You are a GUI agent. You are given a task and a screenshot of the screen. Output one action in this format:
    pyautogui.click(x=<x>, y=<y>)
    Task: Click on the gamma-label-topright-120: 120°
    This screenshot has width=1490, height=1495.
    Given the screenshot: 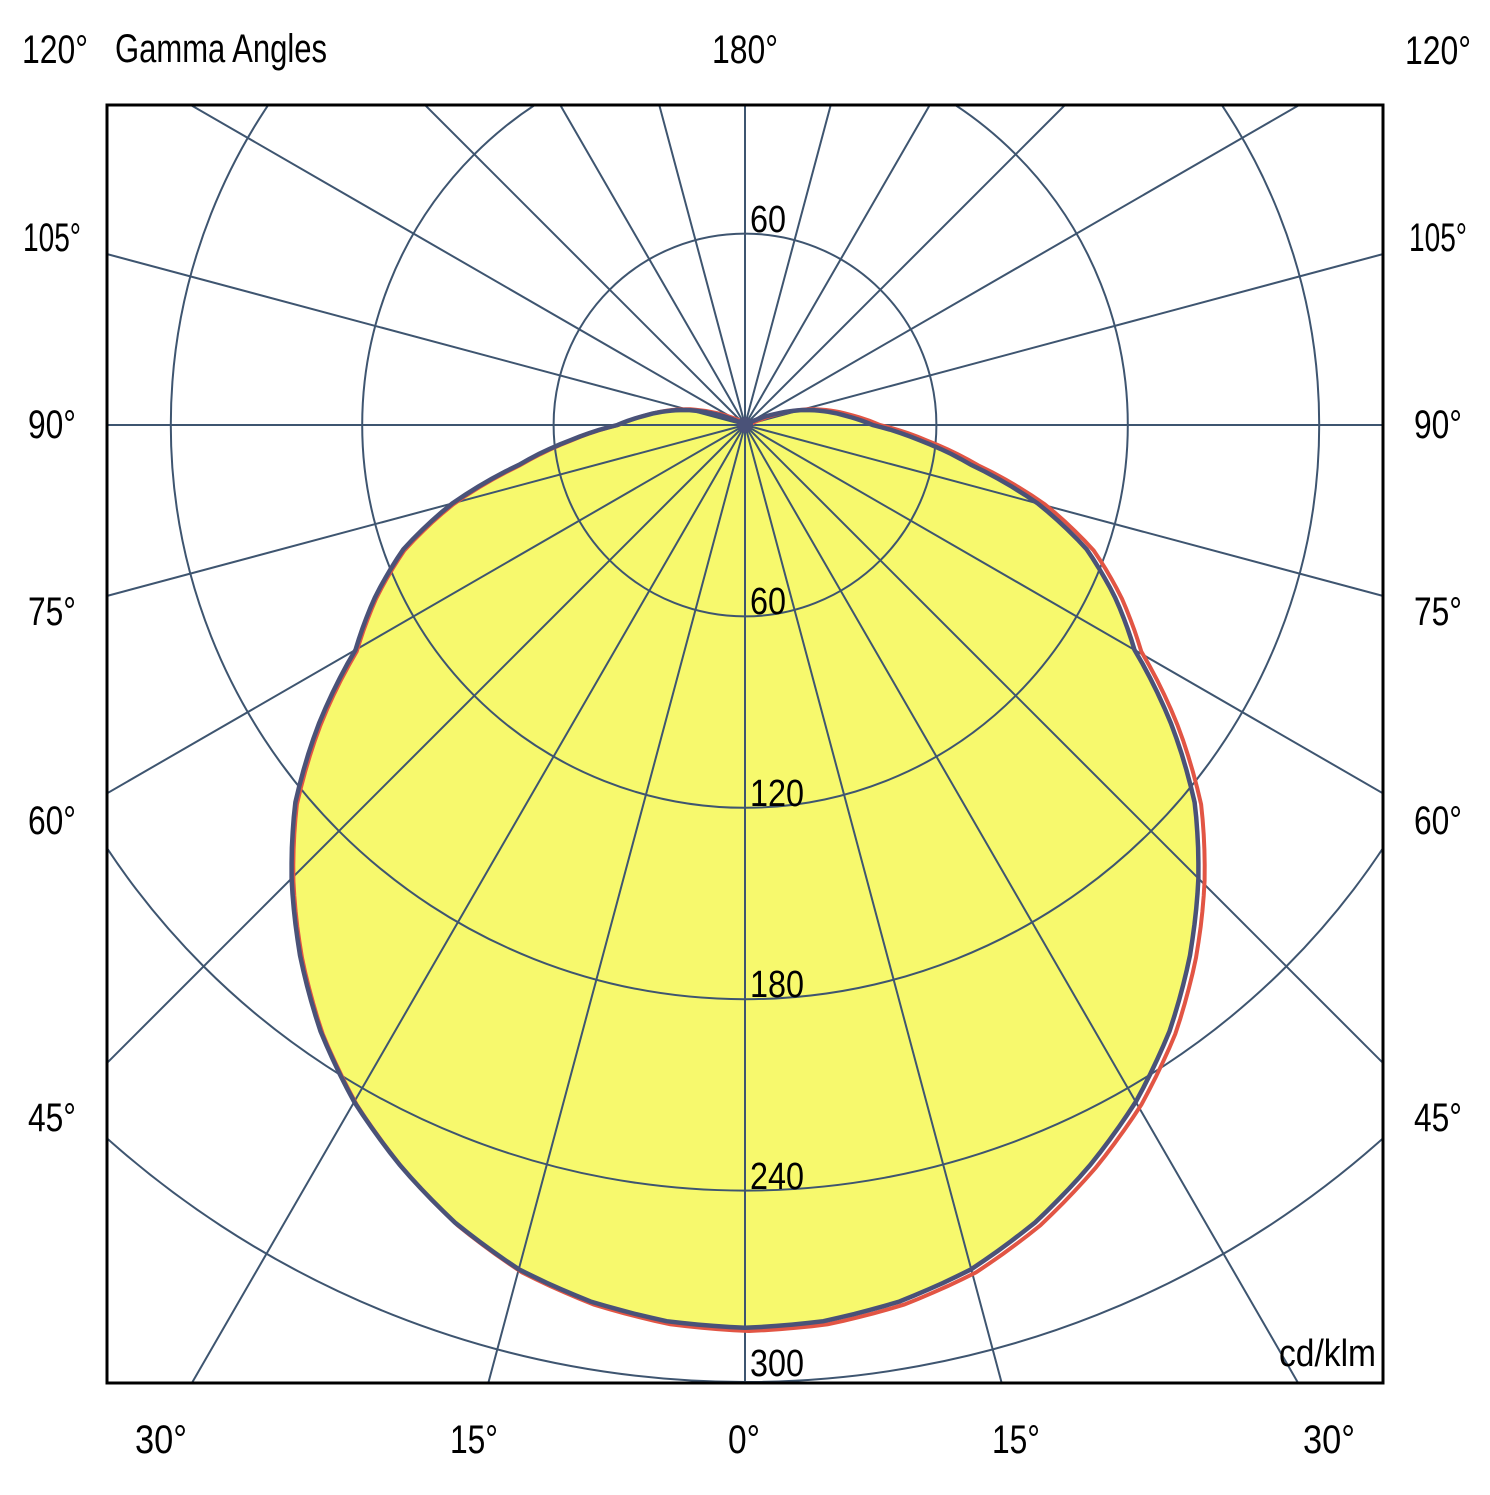 What is the action you would take?
    pyautogui.click(x=1438, y=51)
    